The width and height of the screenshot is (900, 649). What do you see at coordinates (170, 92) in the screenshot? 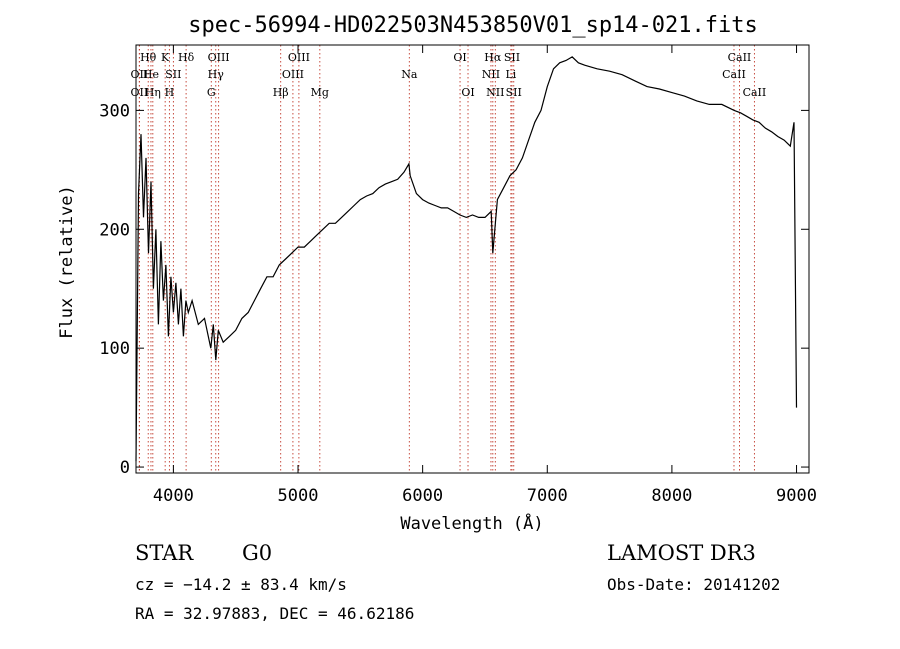
I see `line-label-6: H` at bounding box center [170, 92].